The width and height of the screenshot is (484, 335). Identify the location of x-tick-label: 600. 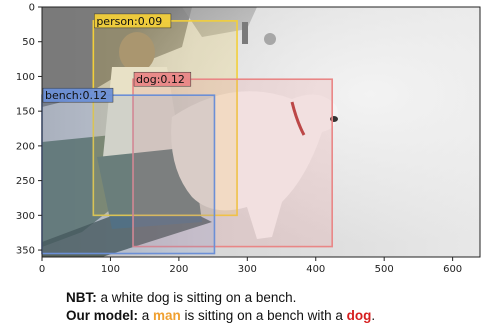
(452, 269).